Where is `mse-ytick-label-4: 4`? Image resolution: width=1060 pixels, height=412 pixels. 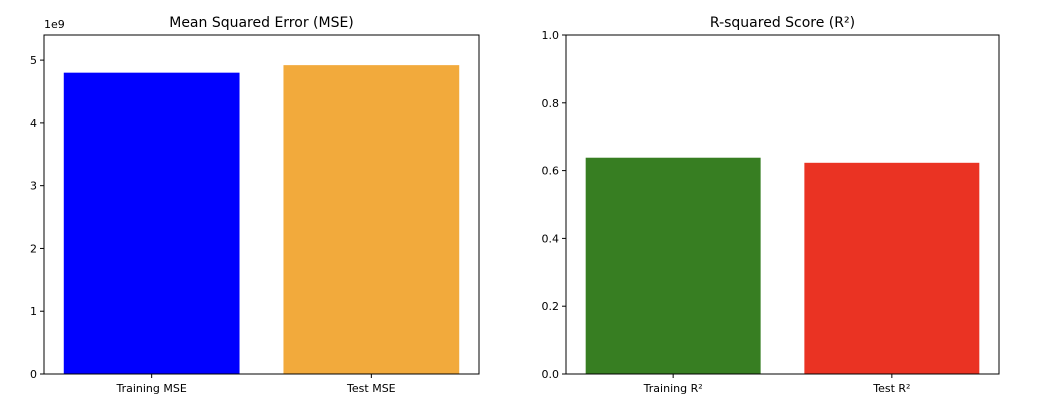 mse-ytick-label-4: 4 is located at coordinates (33, 123).